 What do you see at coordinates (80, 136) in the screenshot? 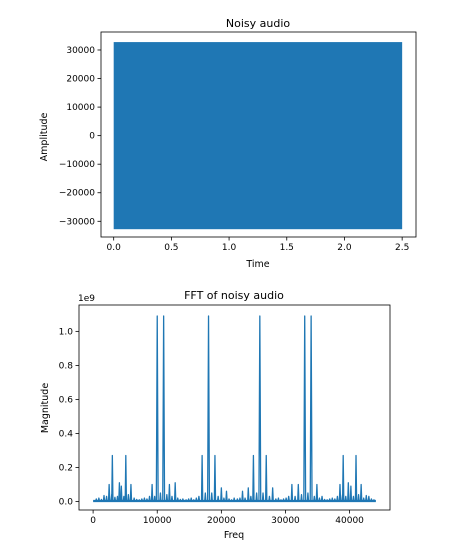
I see `y-axis: 30000 20000 10000 0 −10000 −20000 −30000` at bounding box center [80, 136].